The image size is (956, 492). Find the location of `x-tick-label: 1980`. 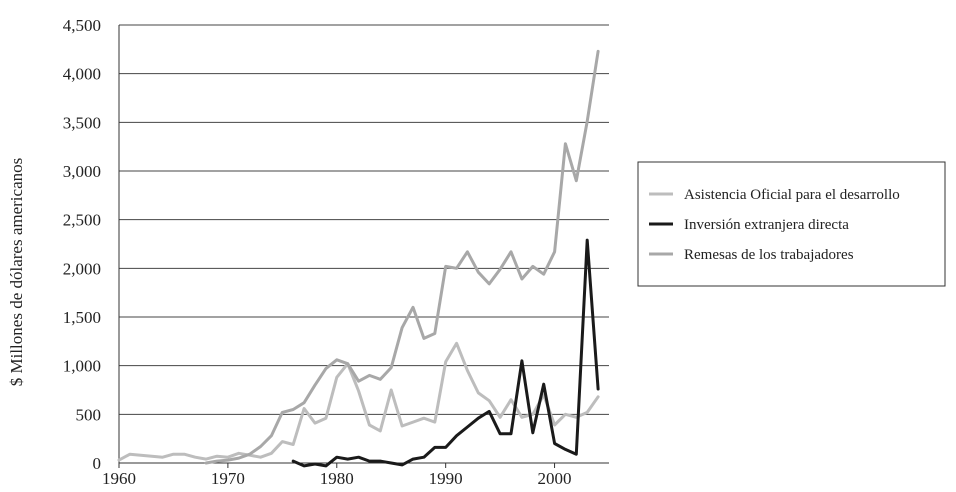

x-tick-label: 1980 is located at coordinates (337, 478).